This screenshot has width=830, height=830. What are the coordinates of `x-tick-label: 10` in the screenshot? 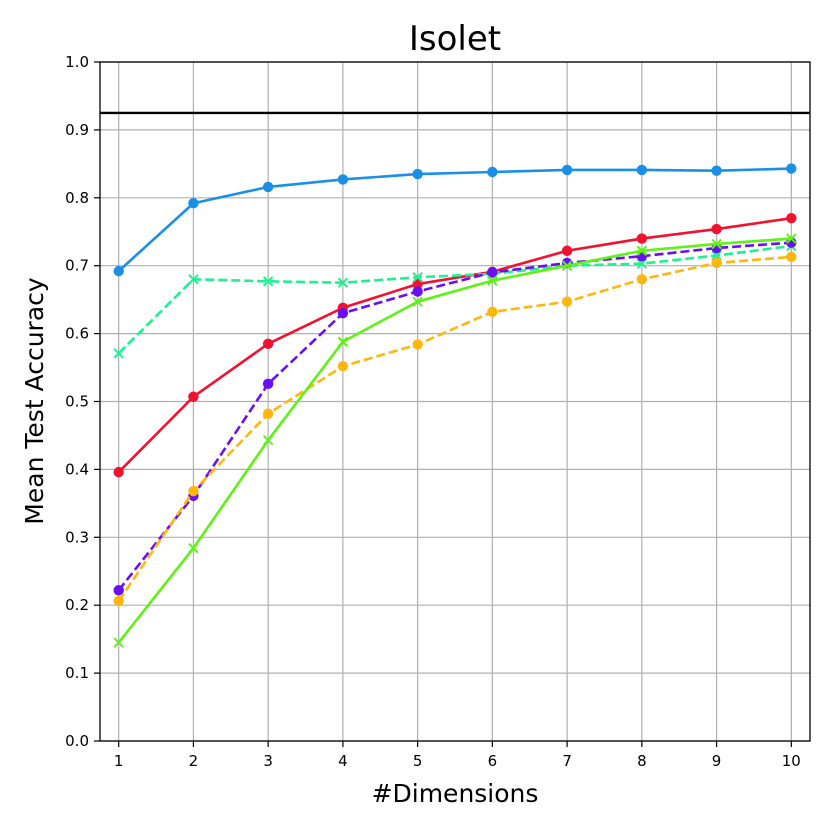 It's located at (791, 761).